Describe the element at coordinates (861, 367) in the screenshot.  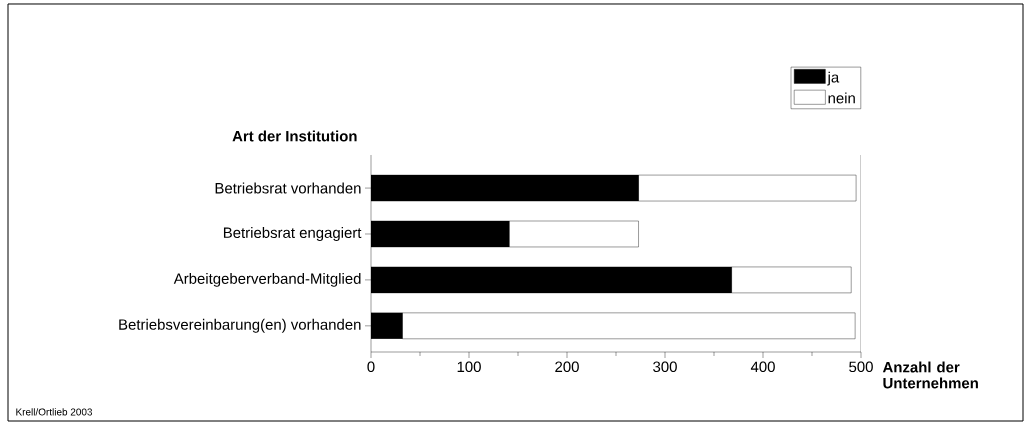
I see `x-tick-label: 500` at that location.